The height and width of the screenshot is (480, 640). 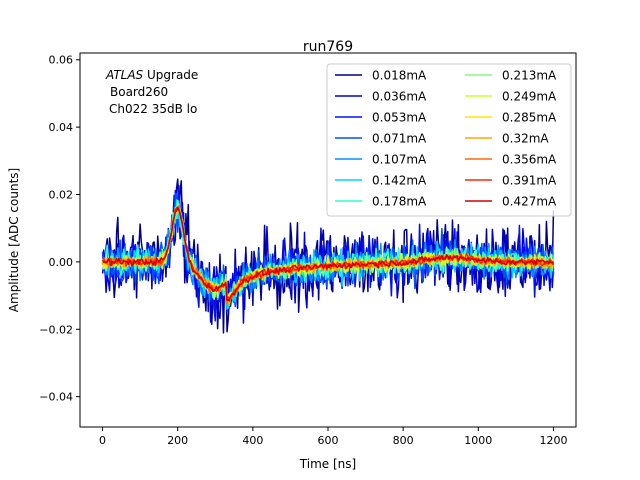 I want to click on x-tick-label: 400, so click(x=252, y=440).